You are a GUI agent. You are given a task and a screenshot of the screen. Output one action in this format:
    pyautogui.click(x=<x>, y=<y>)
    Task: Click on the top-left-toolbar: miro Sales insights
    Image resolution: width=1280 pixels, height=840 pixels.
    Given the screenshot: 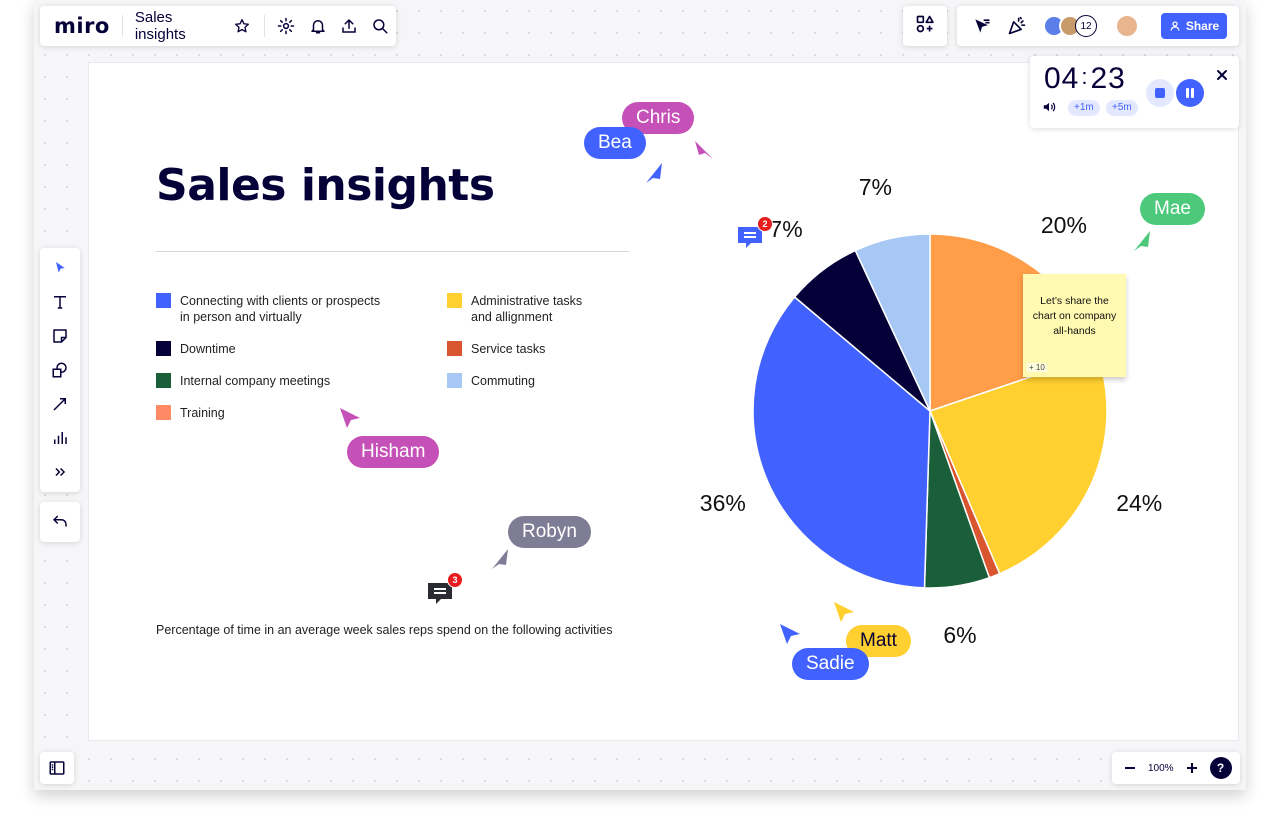 What is the action you would take?
    pyautogui.click(x=218, y=26)
    